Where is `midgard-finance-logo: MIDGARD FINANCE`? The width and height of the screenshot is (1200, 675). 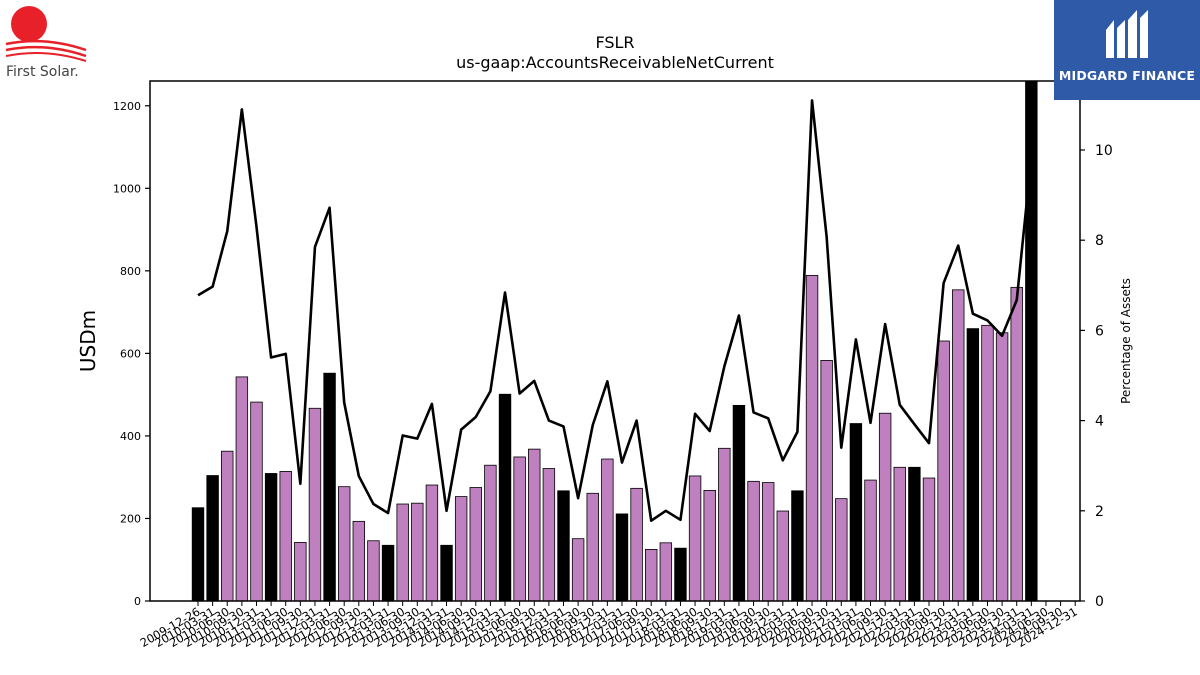 midgard-finance-logo: MIDGARD FINANCE is located at coordinates (1127, 50).